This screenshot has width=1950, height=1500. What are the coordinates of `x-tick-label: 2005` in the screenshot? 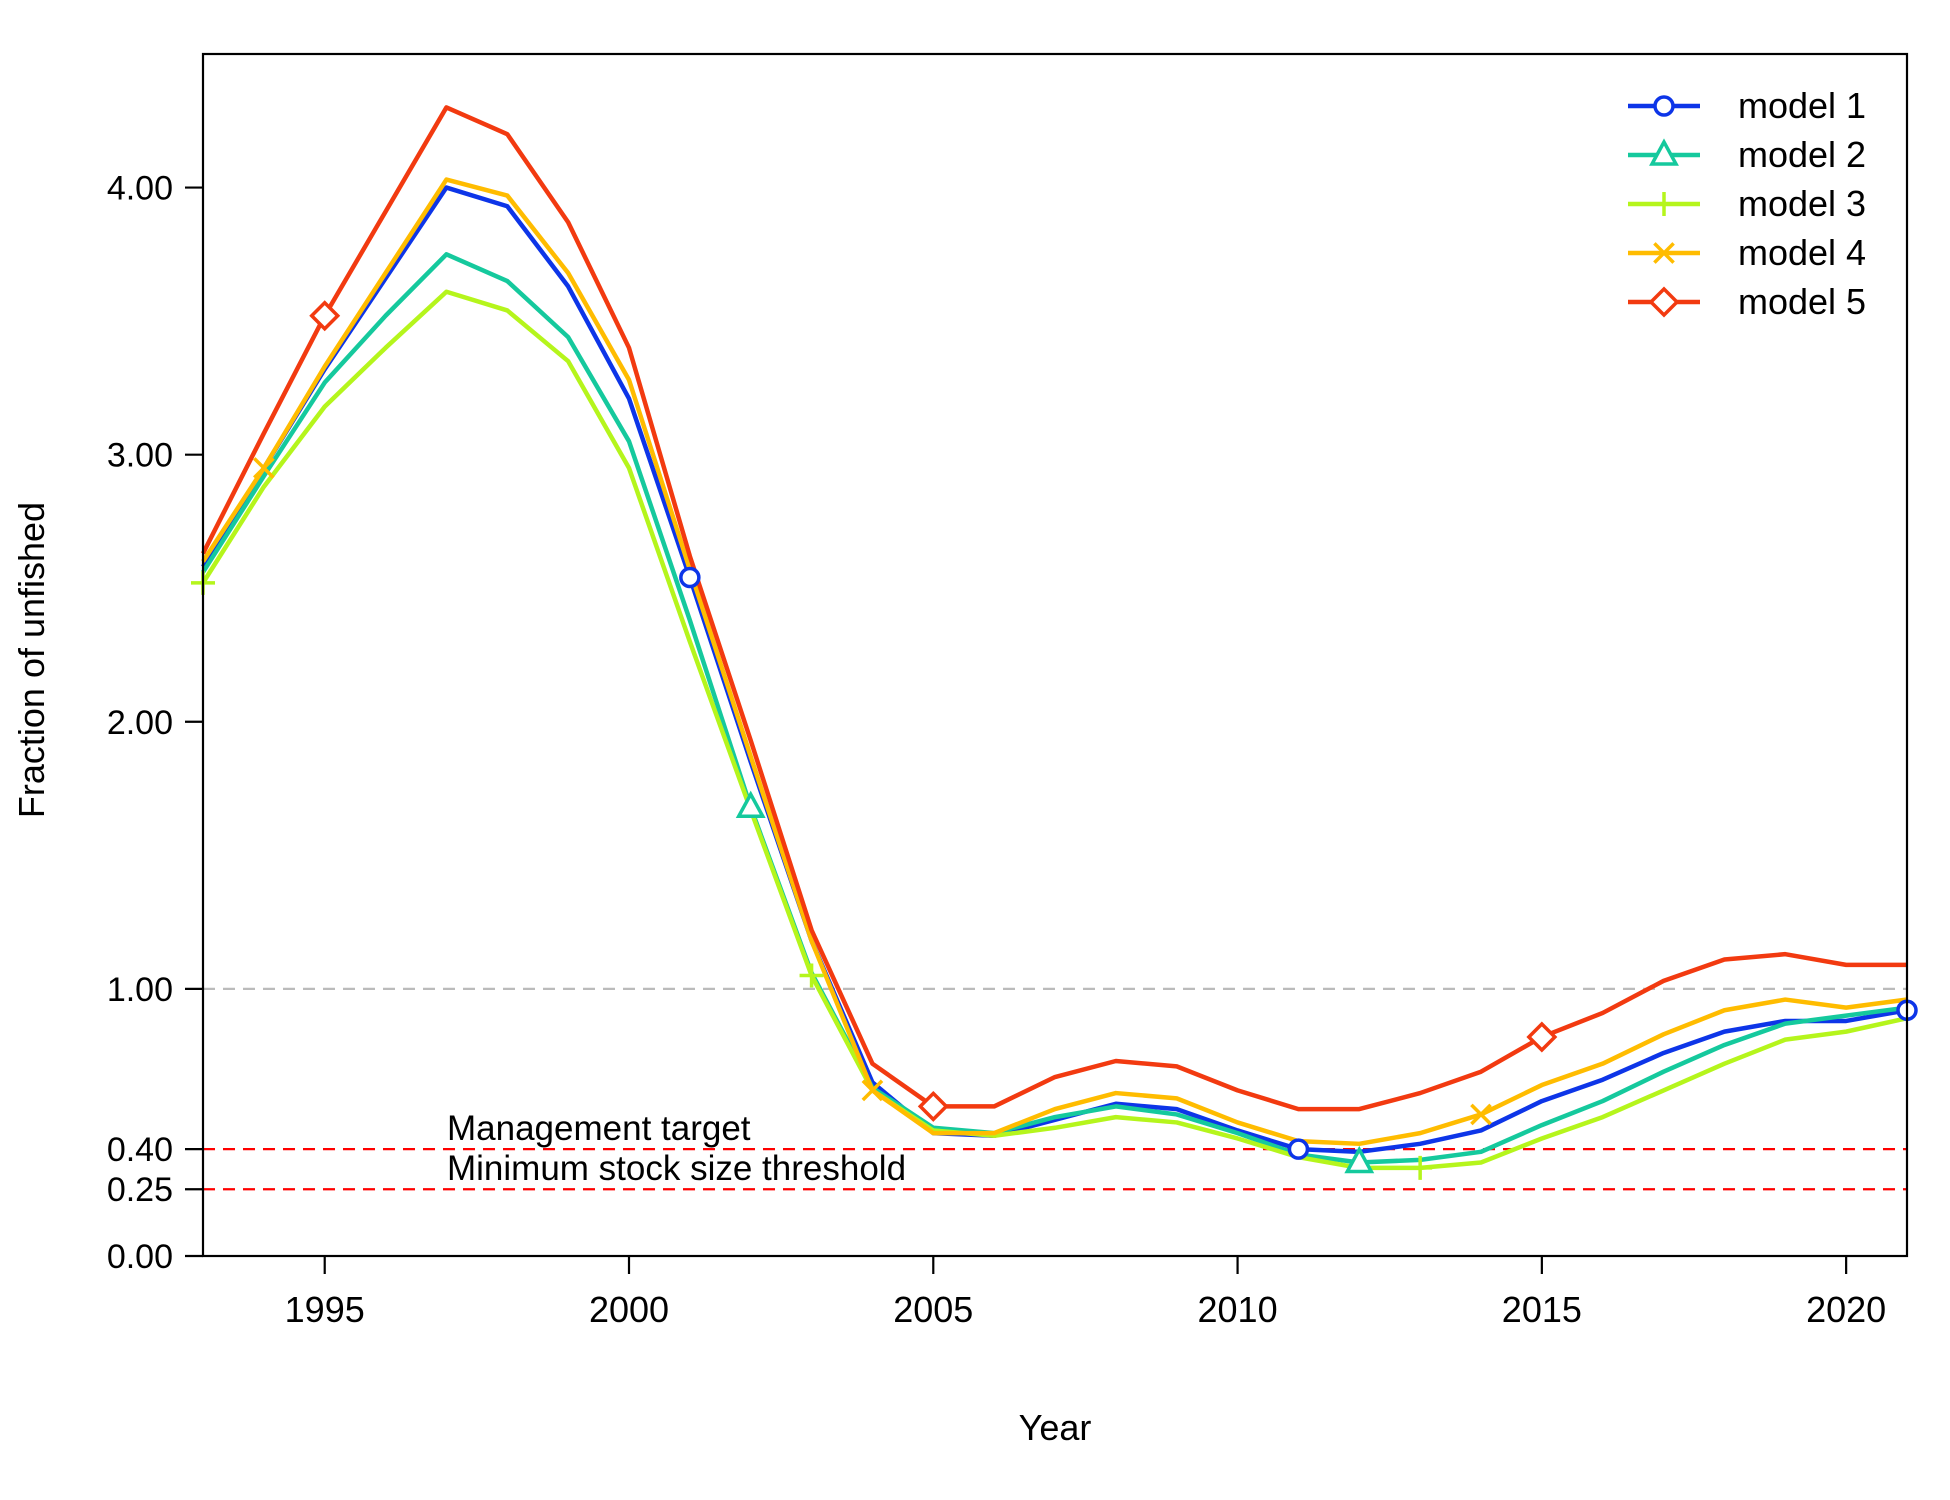 It's located at (933, 1309).